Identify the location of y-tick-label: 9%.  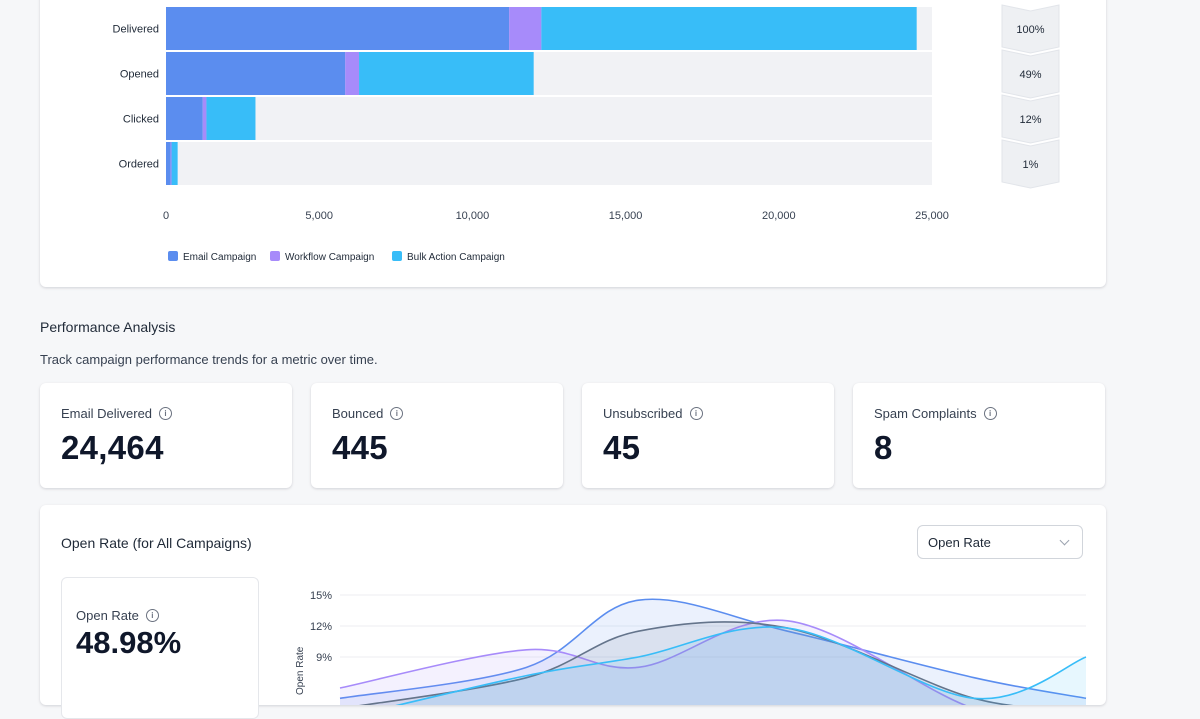
(324, 658).